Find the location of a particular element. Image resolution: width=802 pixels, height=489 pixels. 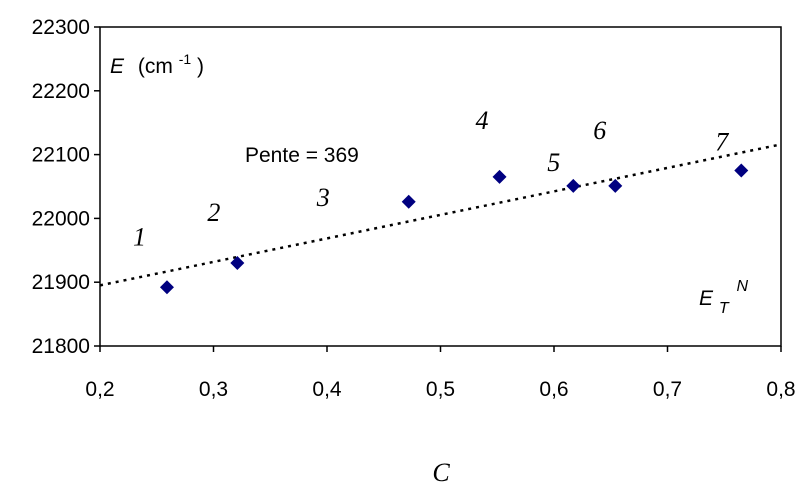

y-axis-label: E (cm -1 ) is located at coordinates (157, 62).